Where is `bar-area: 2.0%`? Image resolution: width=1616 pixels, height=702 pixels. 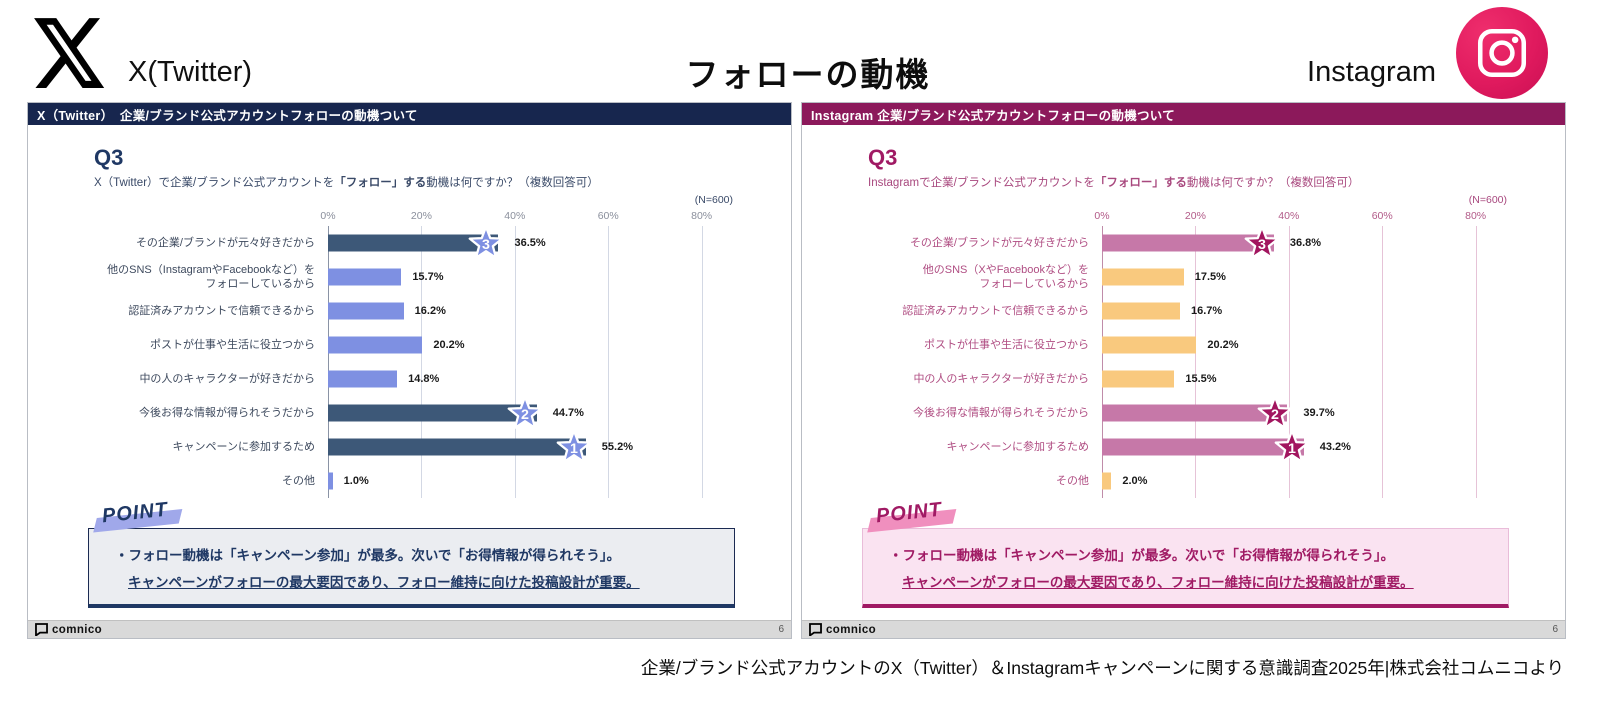
bar-area: 2.0% is located at coordinates (1307, 481).